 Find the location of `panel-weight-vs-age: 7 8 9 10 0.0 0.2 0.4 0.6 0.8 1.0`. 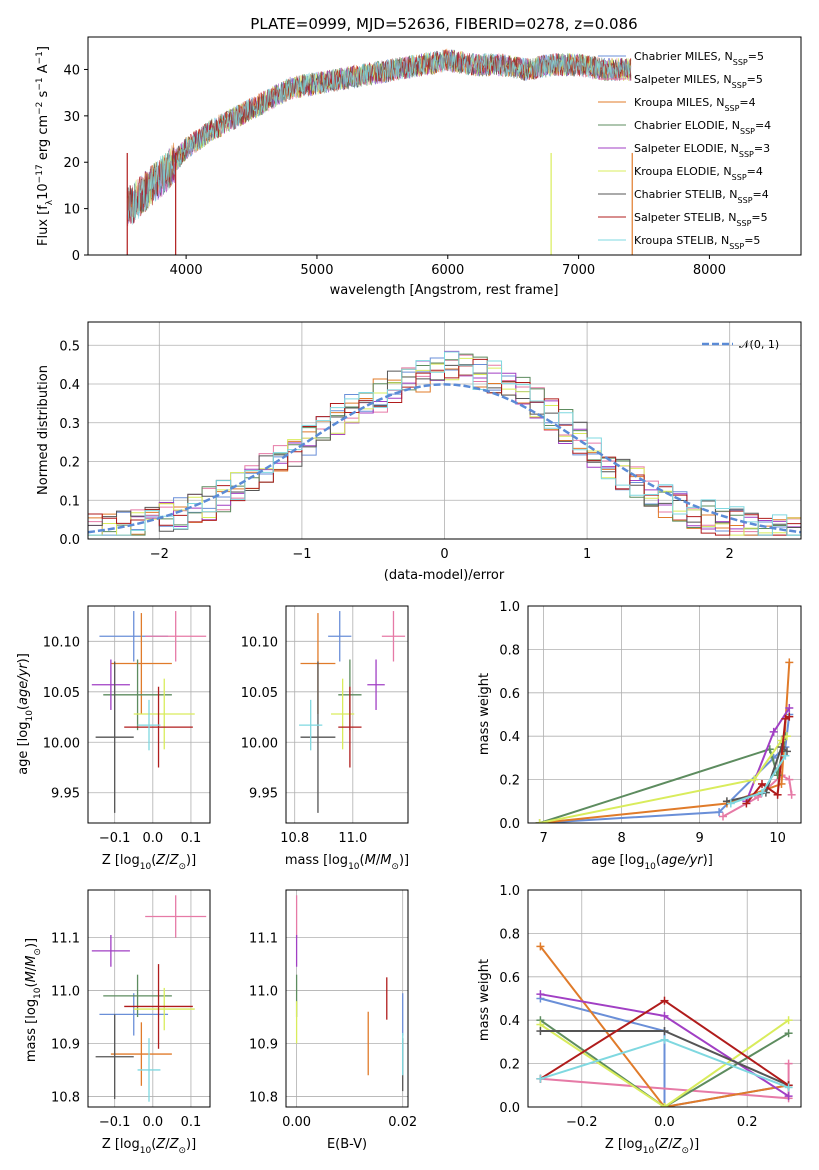

panel-weight-vs-age: 7 8 9 10 0.0 0.2 0.4 0.6 0.8 1.0 is located at coordinates (650, 723).